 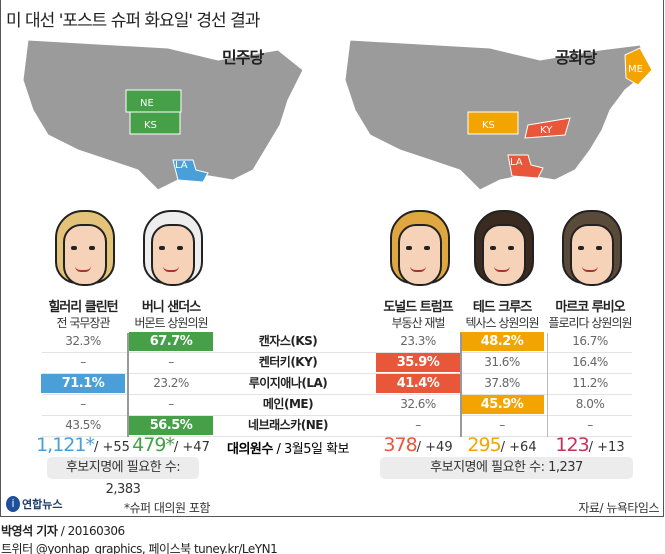 What do you see at coordinates (249, 449) in the screenshot?
I see `delegates-title: 대의원수` at bounding box center [249, 449].